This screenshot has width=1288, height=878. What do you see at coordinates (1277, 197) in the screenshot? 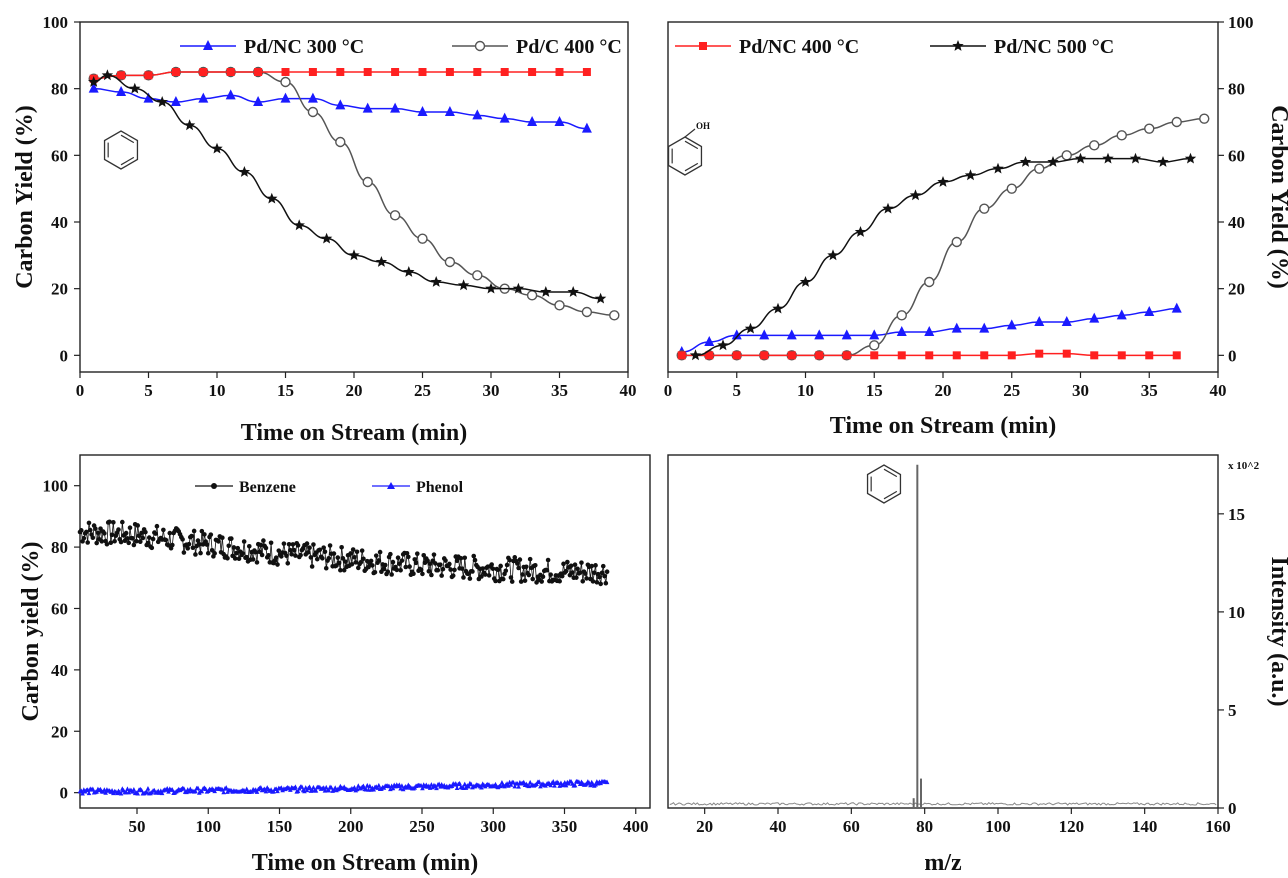
I see `y-axis-label: Carbon Yield (%)` at bounding box center [1277, 197].